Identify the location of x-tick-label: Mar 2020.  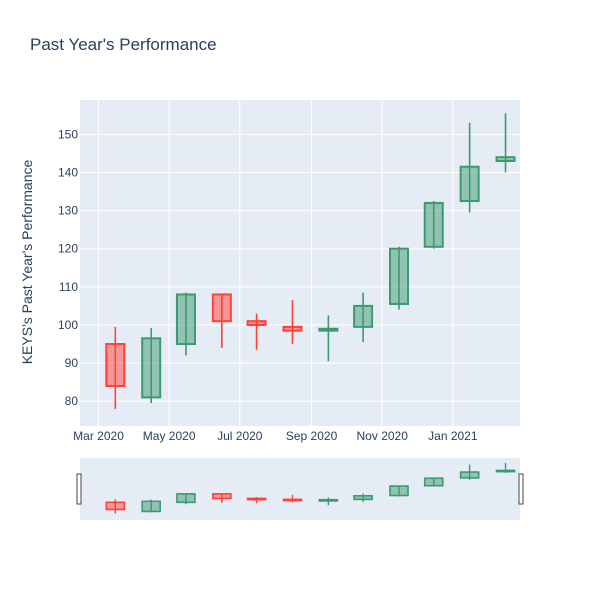
(98, 436).